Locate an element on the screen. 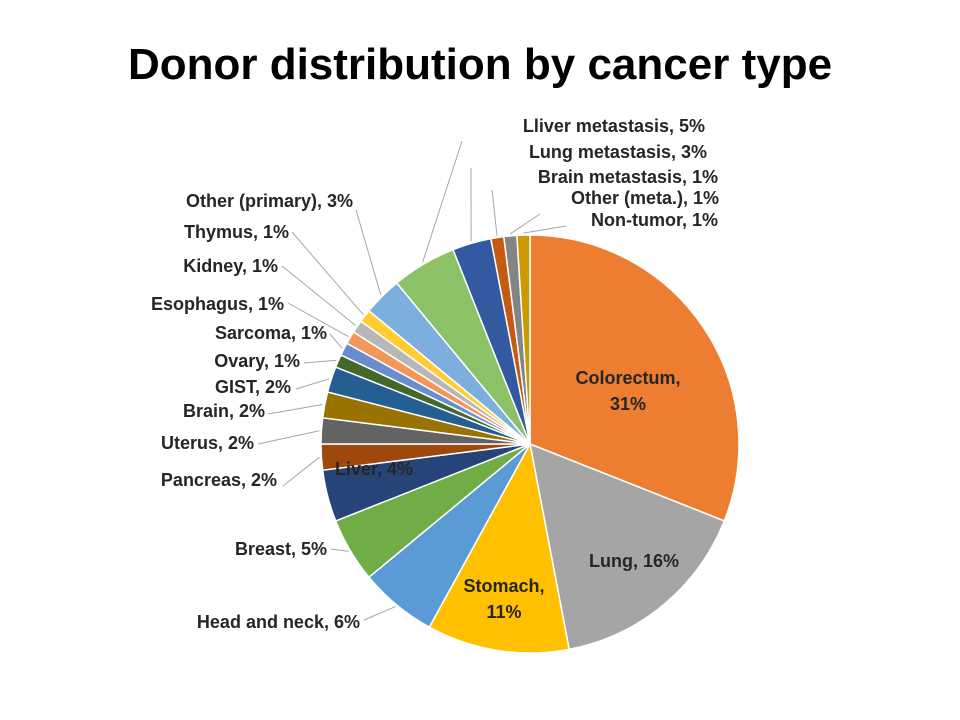 This screenshot has height=720, width=960. leader-line-thymus is located at coordinates (327, 273).